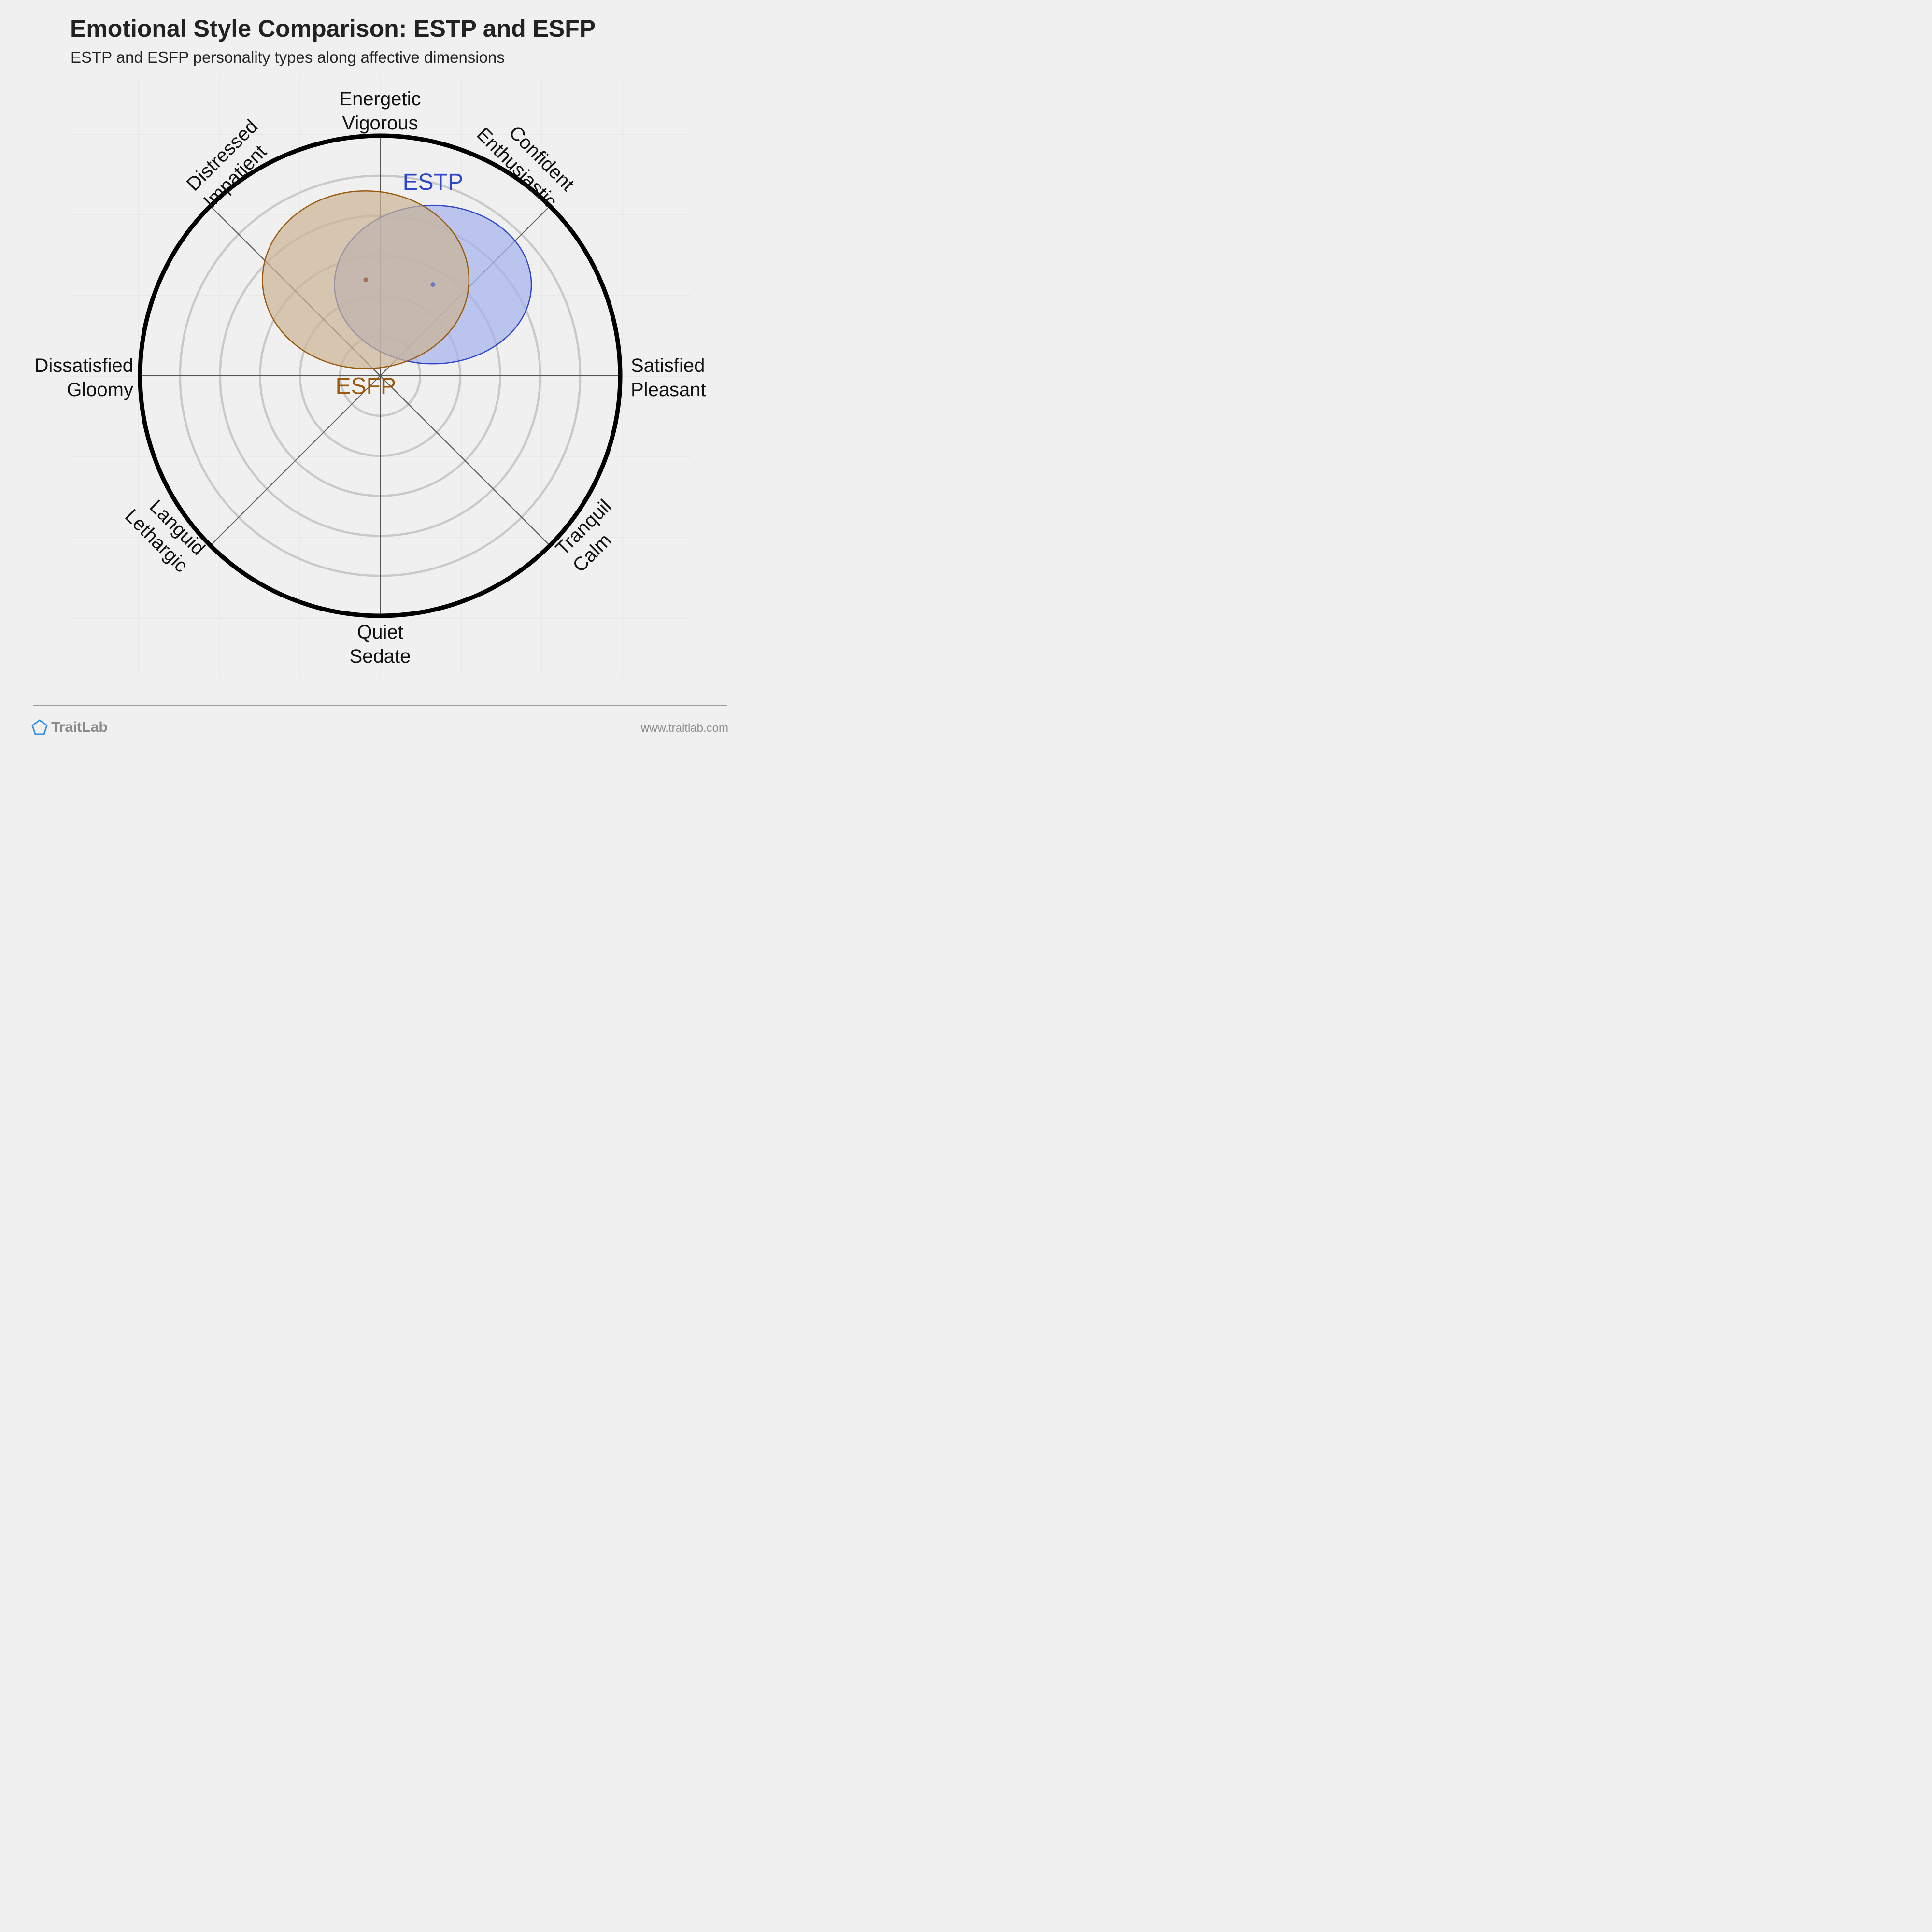  Describe the element at coordinates (380, 656) in the screenshot. I see `axis-label-line: Sedate` at that location.